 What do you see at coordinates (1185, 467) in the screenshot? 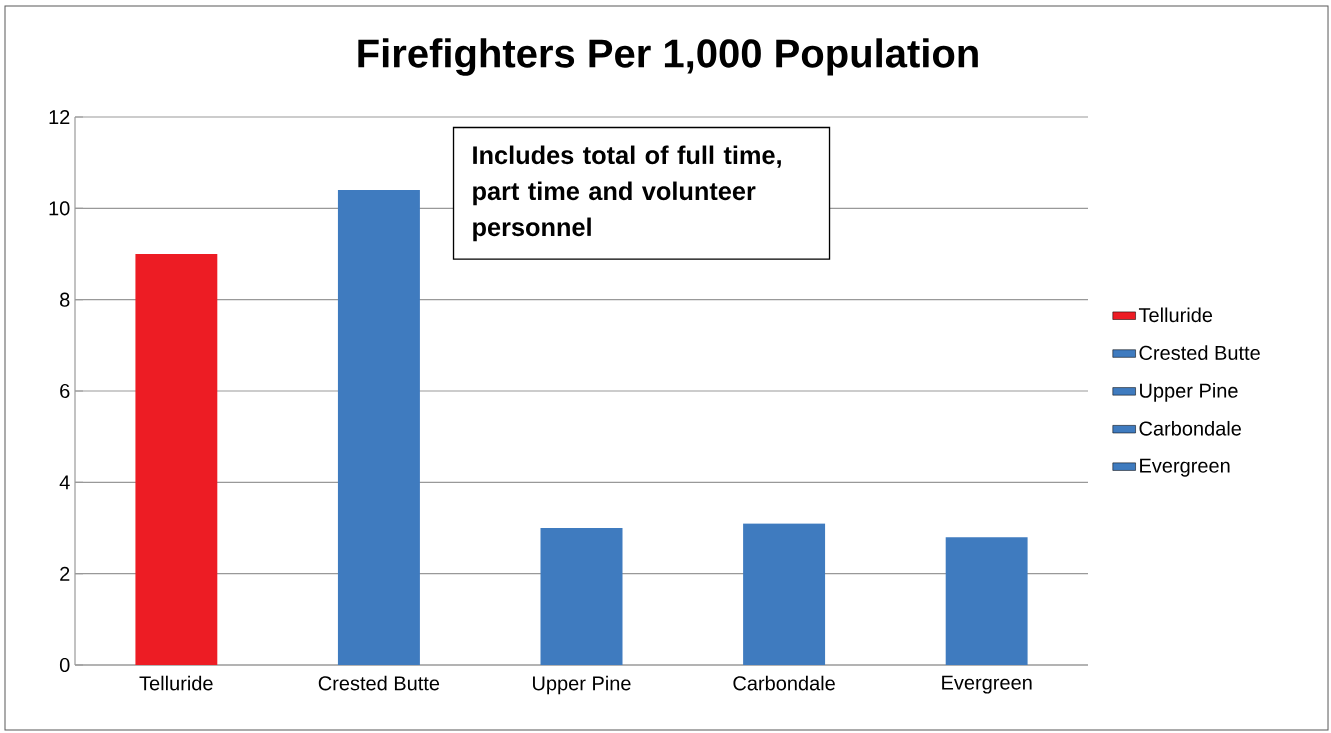
I see `legend-label: Evergreen` at bounding box center [1185, 467].